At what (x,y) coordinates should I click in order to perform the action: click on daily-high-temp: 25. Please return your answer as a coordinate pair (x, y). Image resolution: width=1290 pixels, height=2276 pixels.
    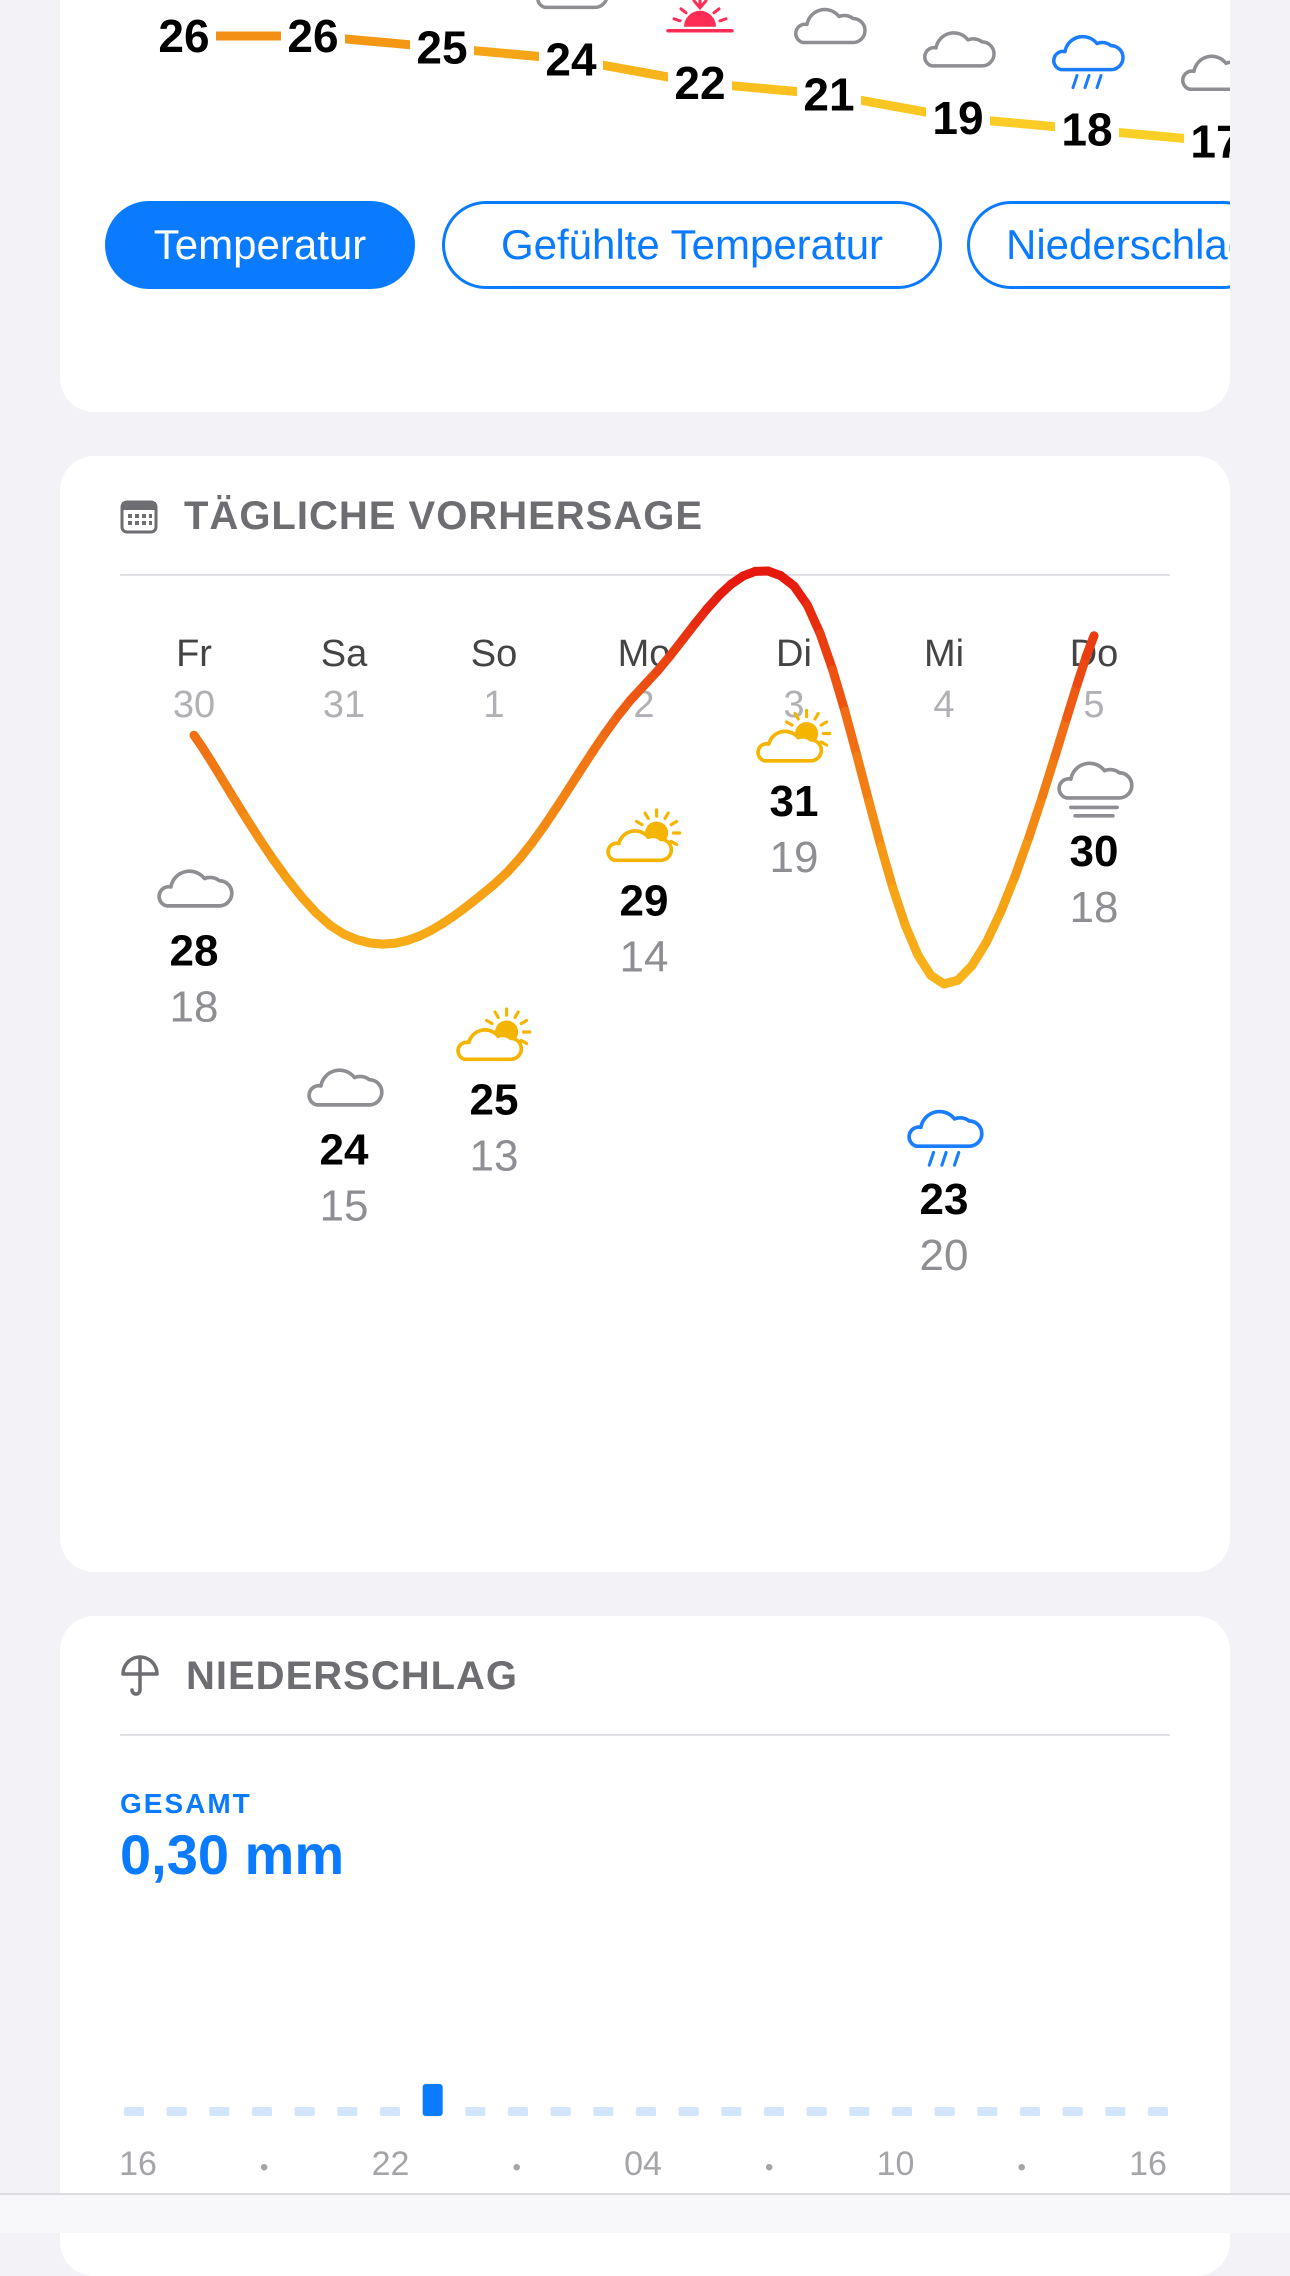
    Looking at the image, I should click on (494, 1100).